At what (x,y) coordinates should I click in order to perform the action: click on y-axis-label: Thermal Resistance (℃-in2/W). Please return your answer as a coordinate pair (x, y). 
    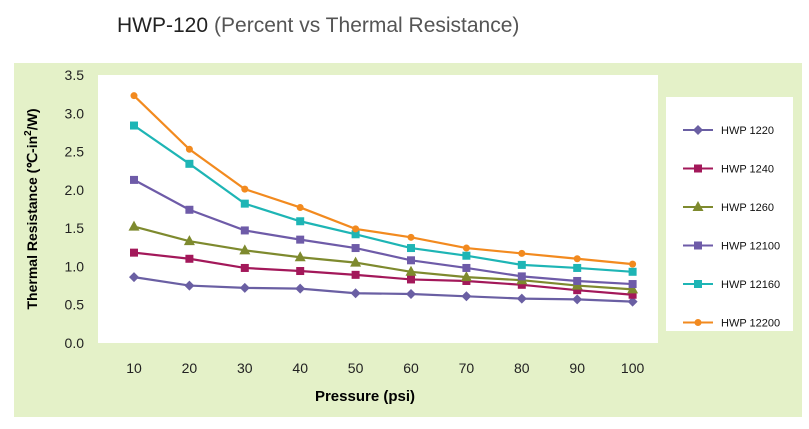
    Looking at the image, I should click on (31, 209).